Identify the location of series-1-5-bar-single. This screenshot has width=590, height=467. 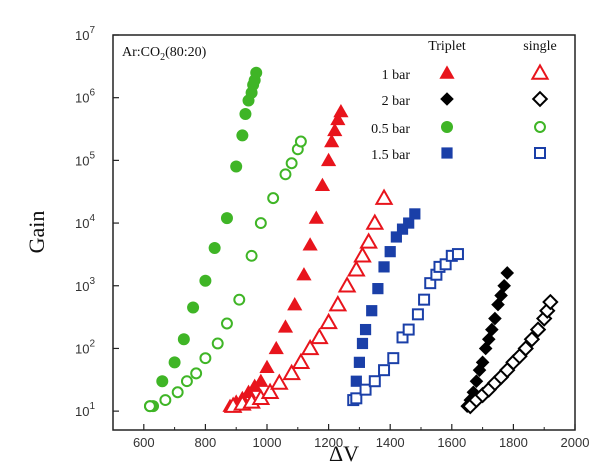
(405, 327).